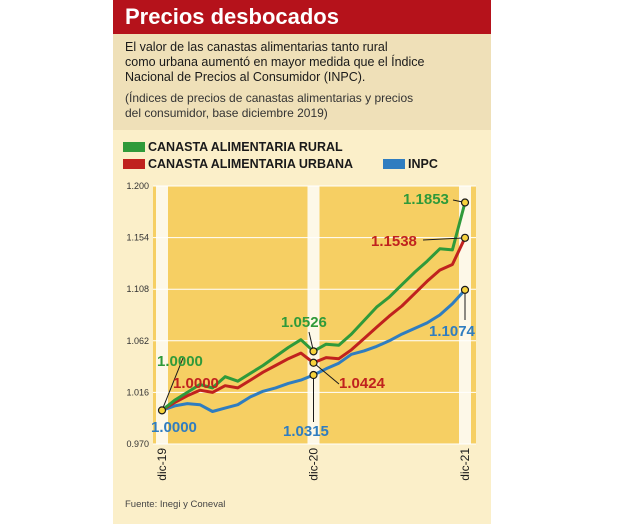  I want to click on legend-item-urbana: CANASTA ALIMENTARIA URBANA, so click(238, 164).